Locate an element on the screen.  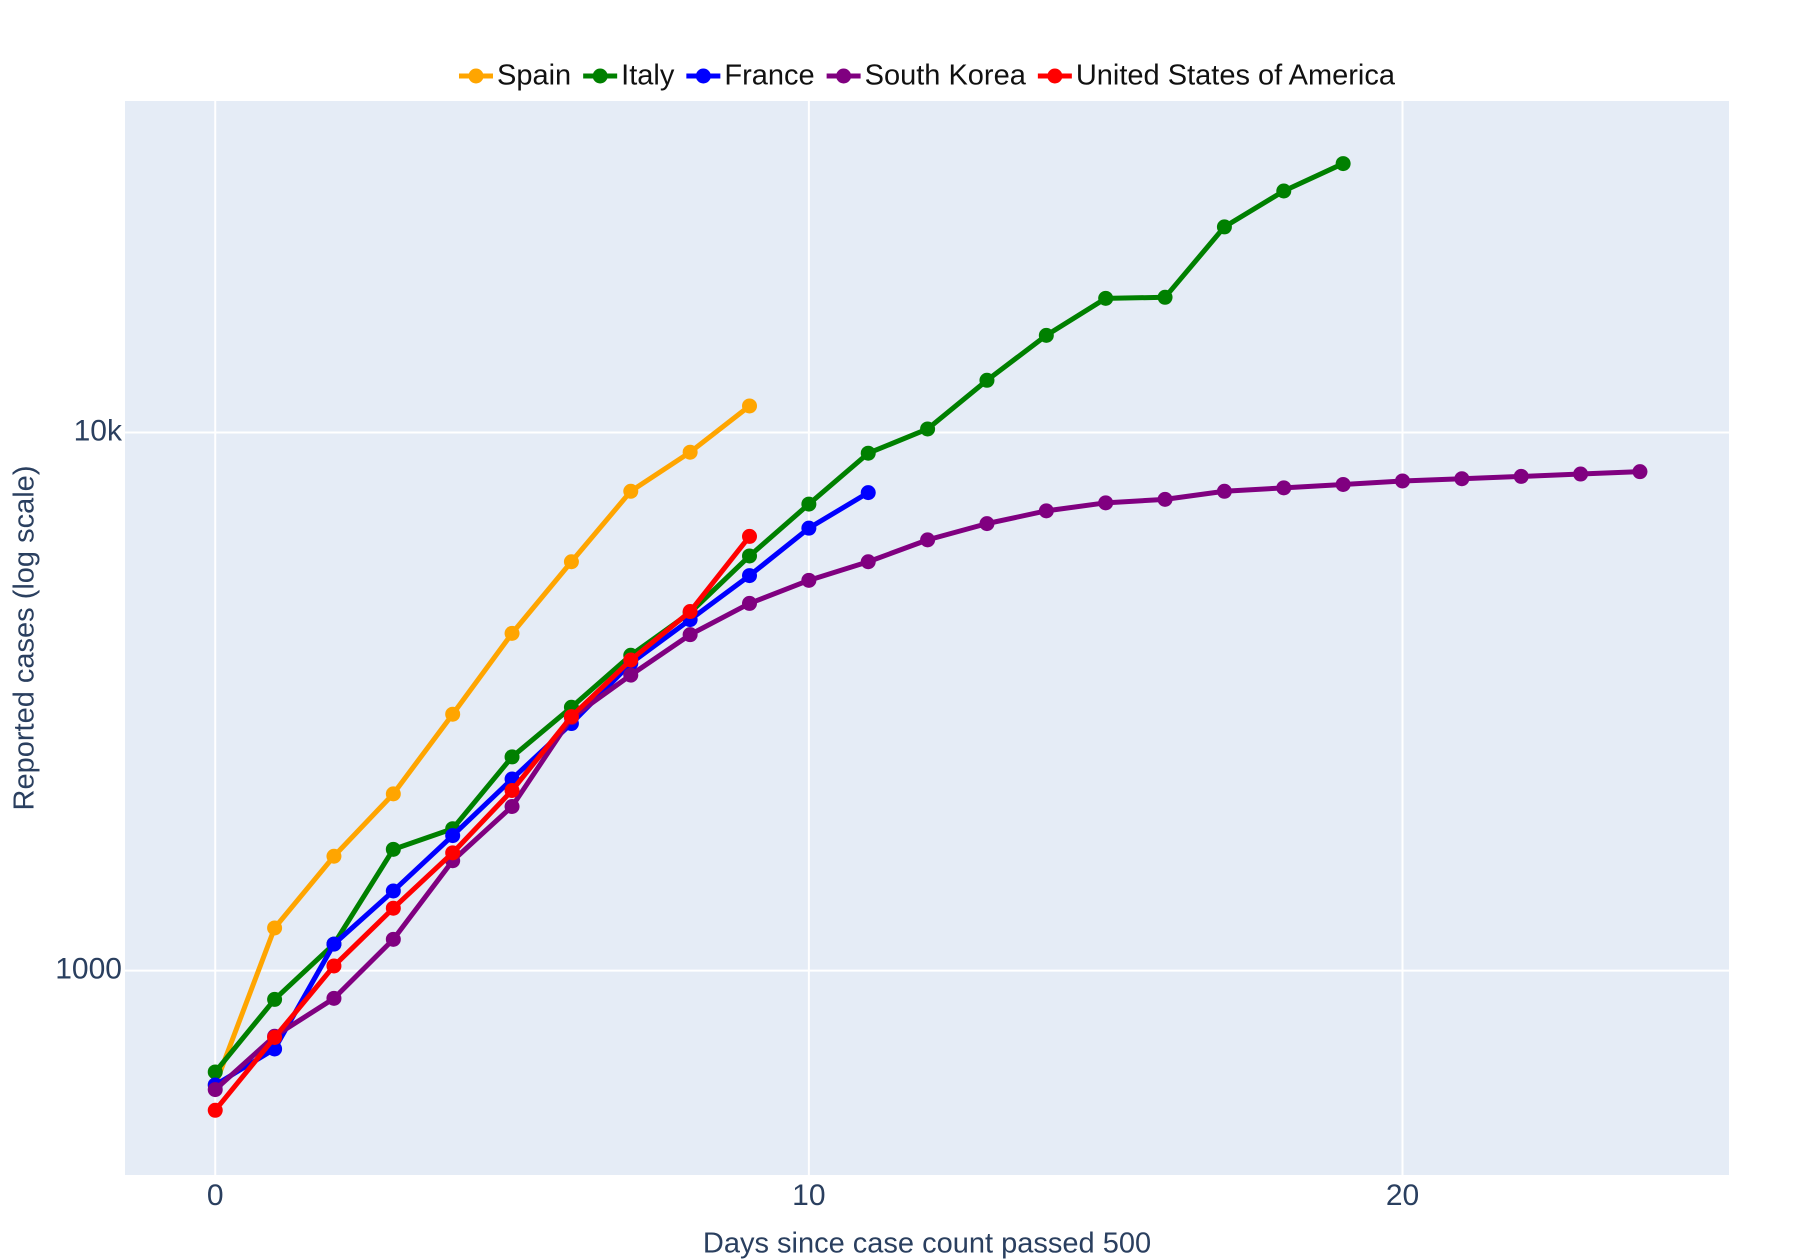
x-axis-title: Days since case count passed 500 is located at coordinates (927, 1244).